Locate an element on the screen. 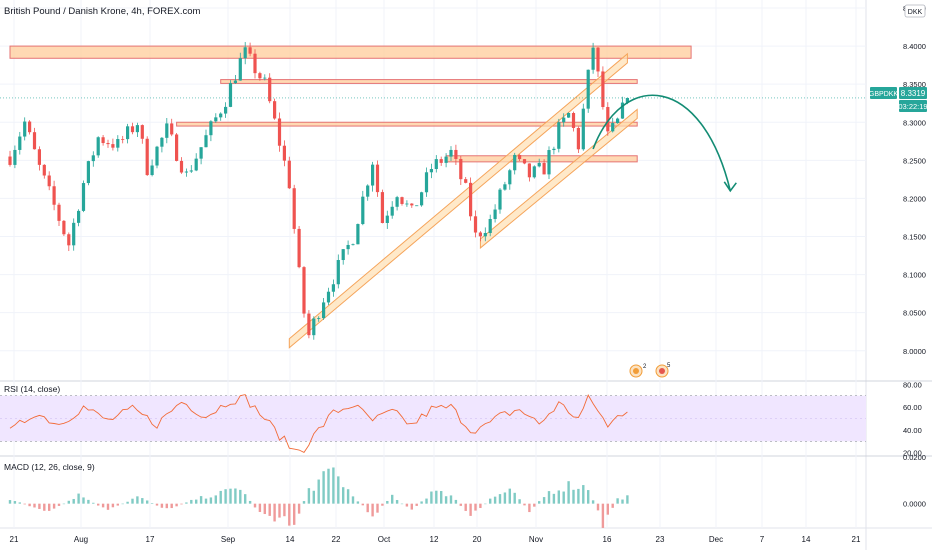 The height and width of the screenshot is (550, 932). currency-badge: DKK is located at coordinates (915, 11).